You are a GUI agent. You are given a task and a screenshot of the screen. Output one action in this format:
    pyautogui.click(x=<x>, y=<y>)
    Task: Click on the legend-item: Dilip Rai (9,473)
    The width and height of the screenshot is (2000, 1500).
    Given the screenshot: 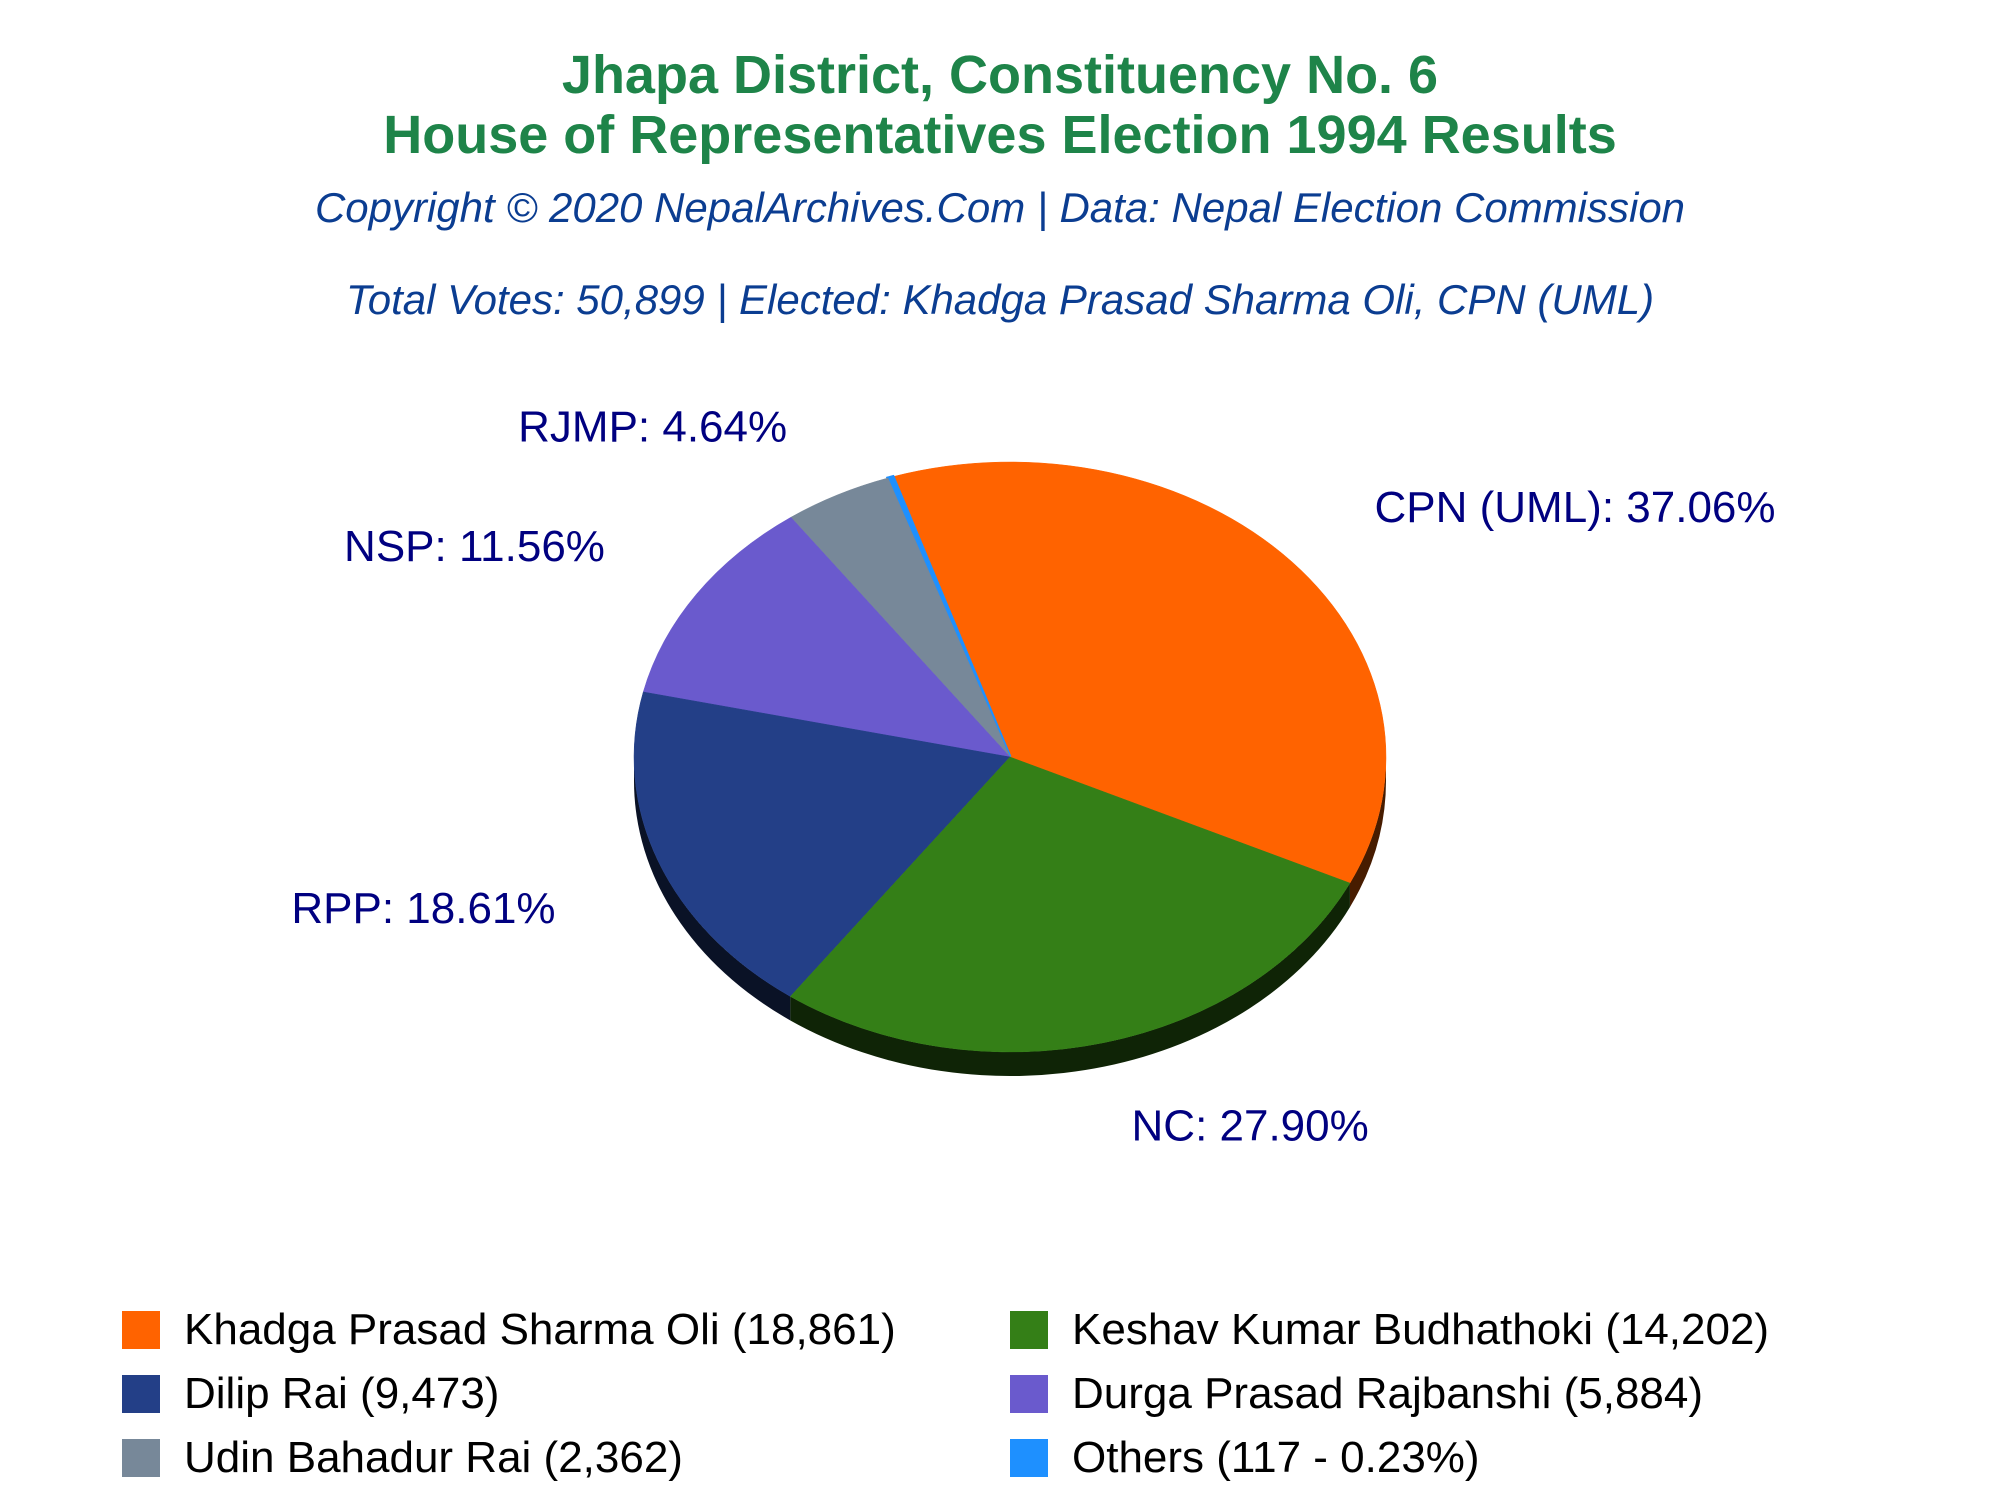 What is the action you would take?
    pyautogui.click(x=310, y=1394)
    